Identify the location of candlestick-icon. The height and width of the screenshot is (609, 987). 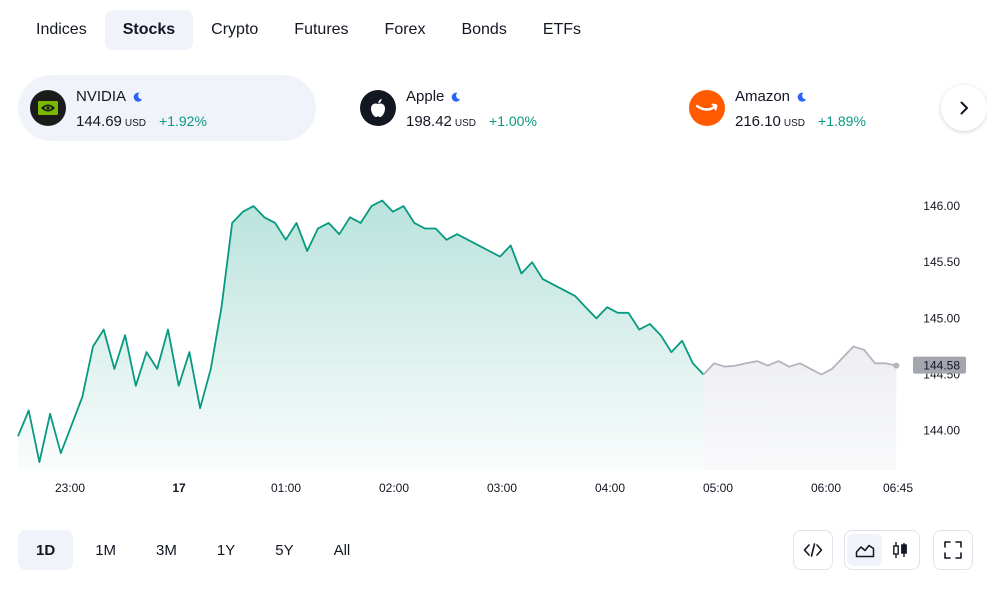
(899, 550).